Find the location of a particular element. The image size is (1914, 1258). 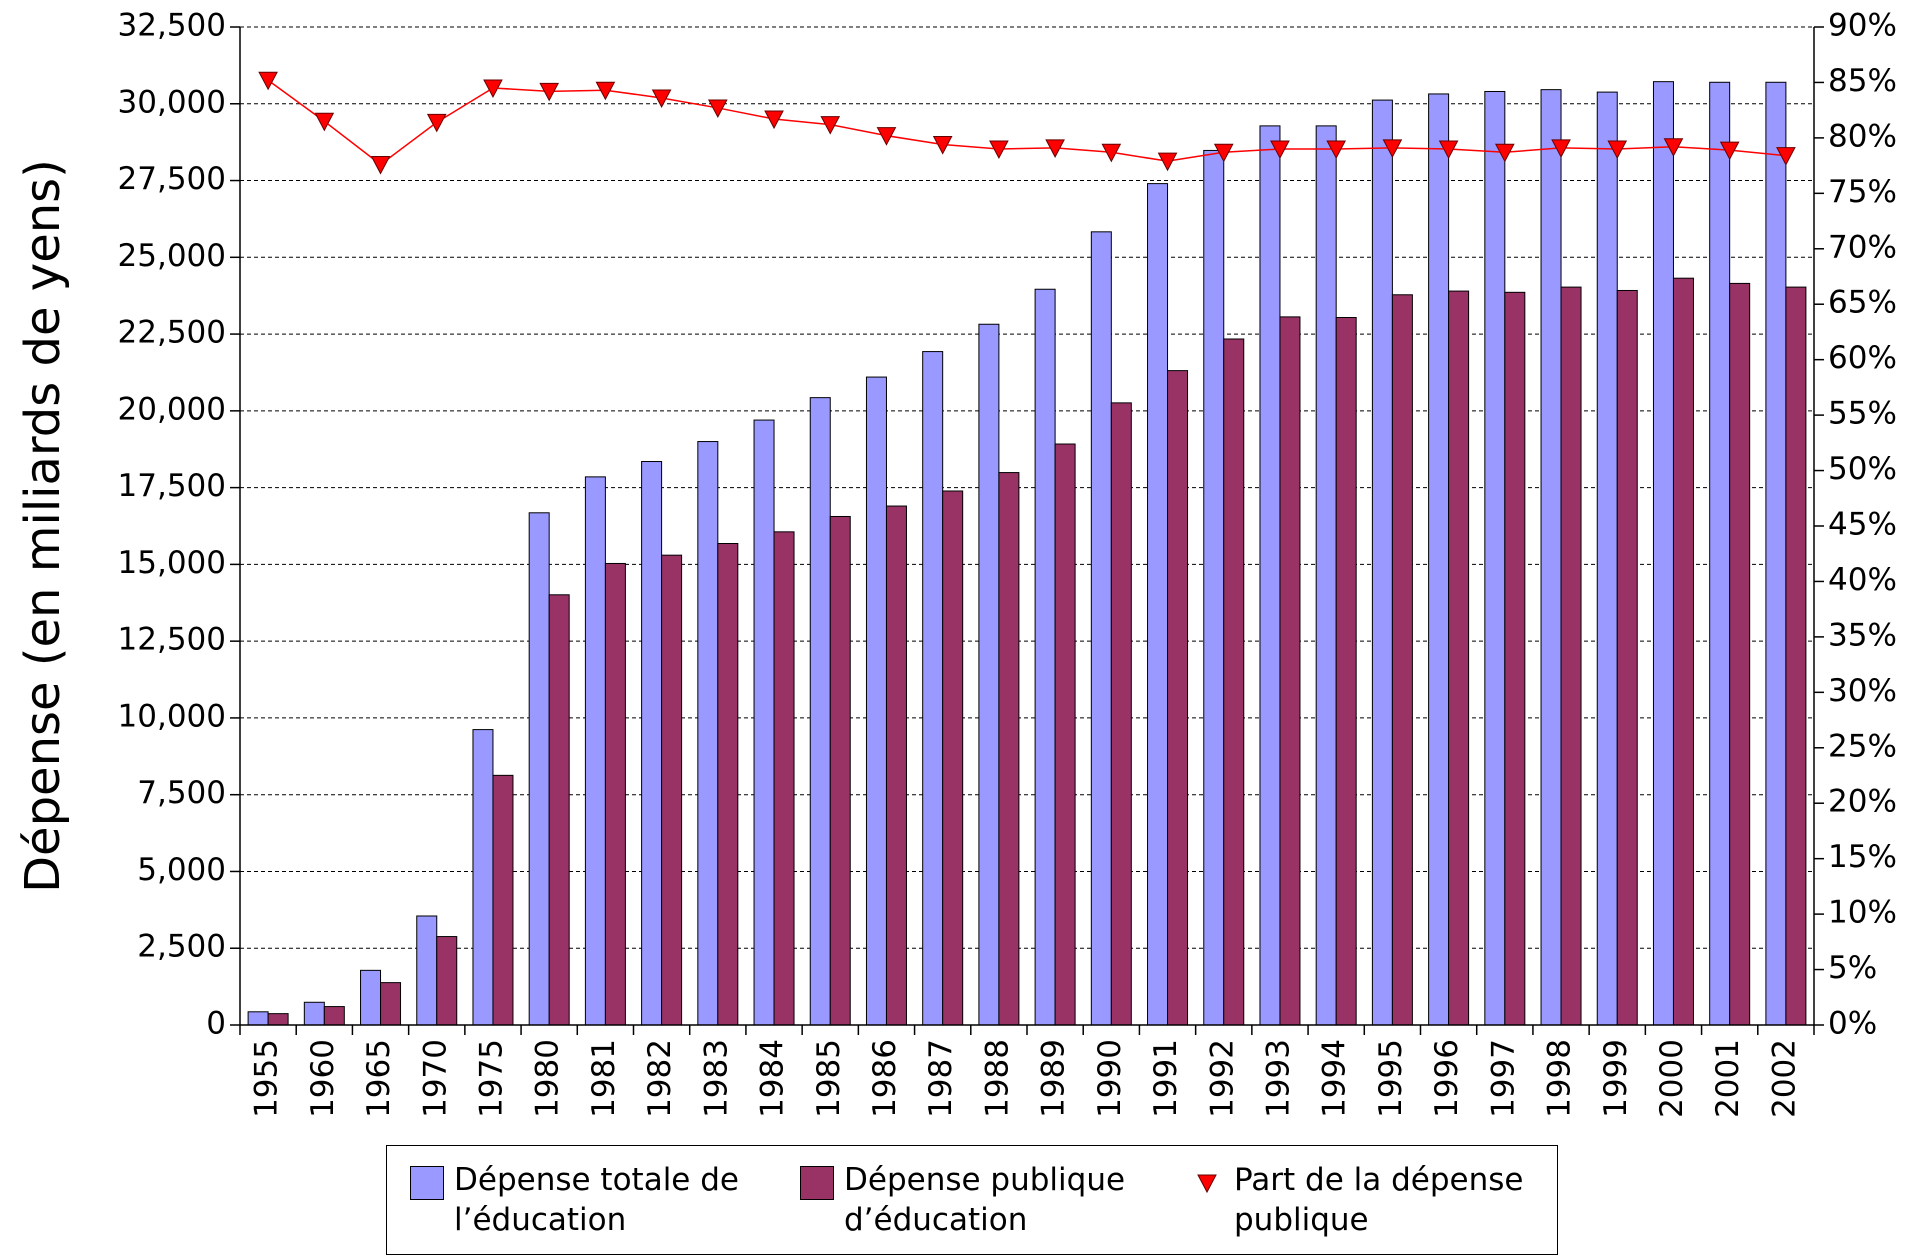

x-tick-label: 1955 is located at coordinates (267, 1078).